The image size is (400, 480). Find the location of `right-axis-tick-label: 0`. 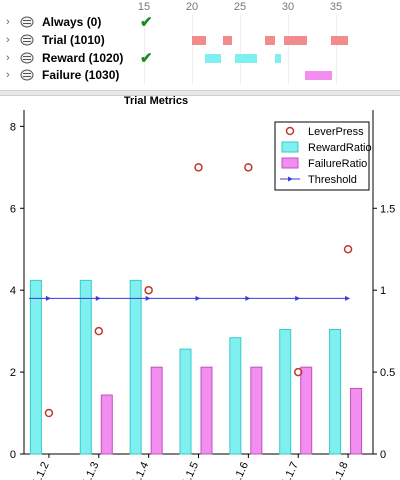

right-axis-tick-label: 0 is located at coordinates (383, 455).